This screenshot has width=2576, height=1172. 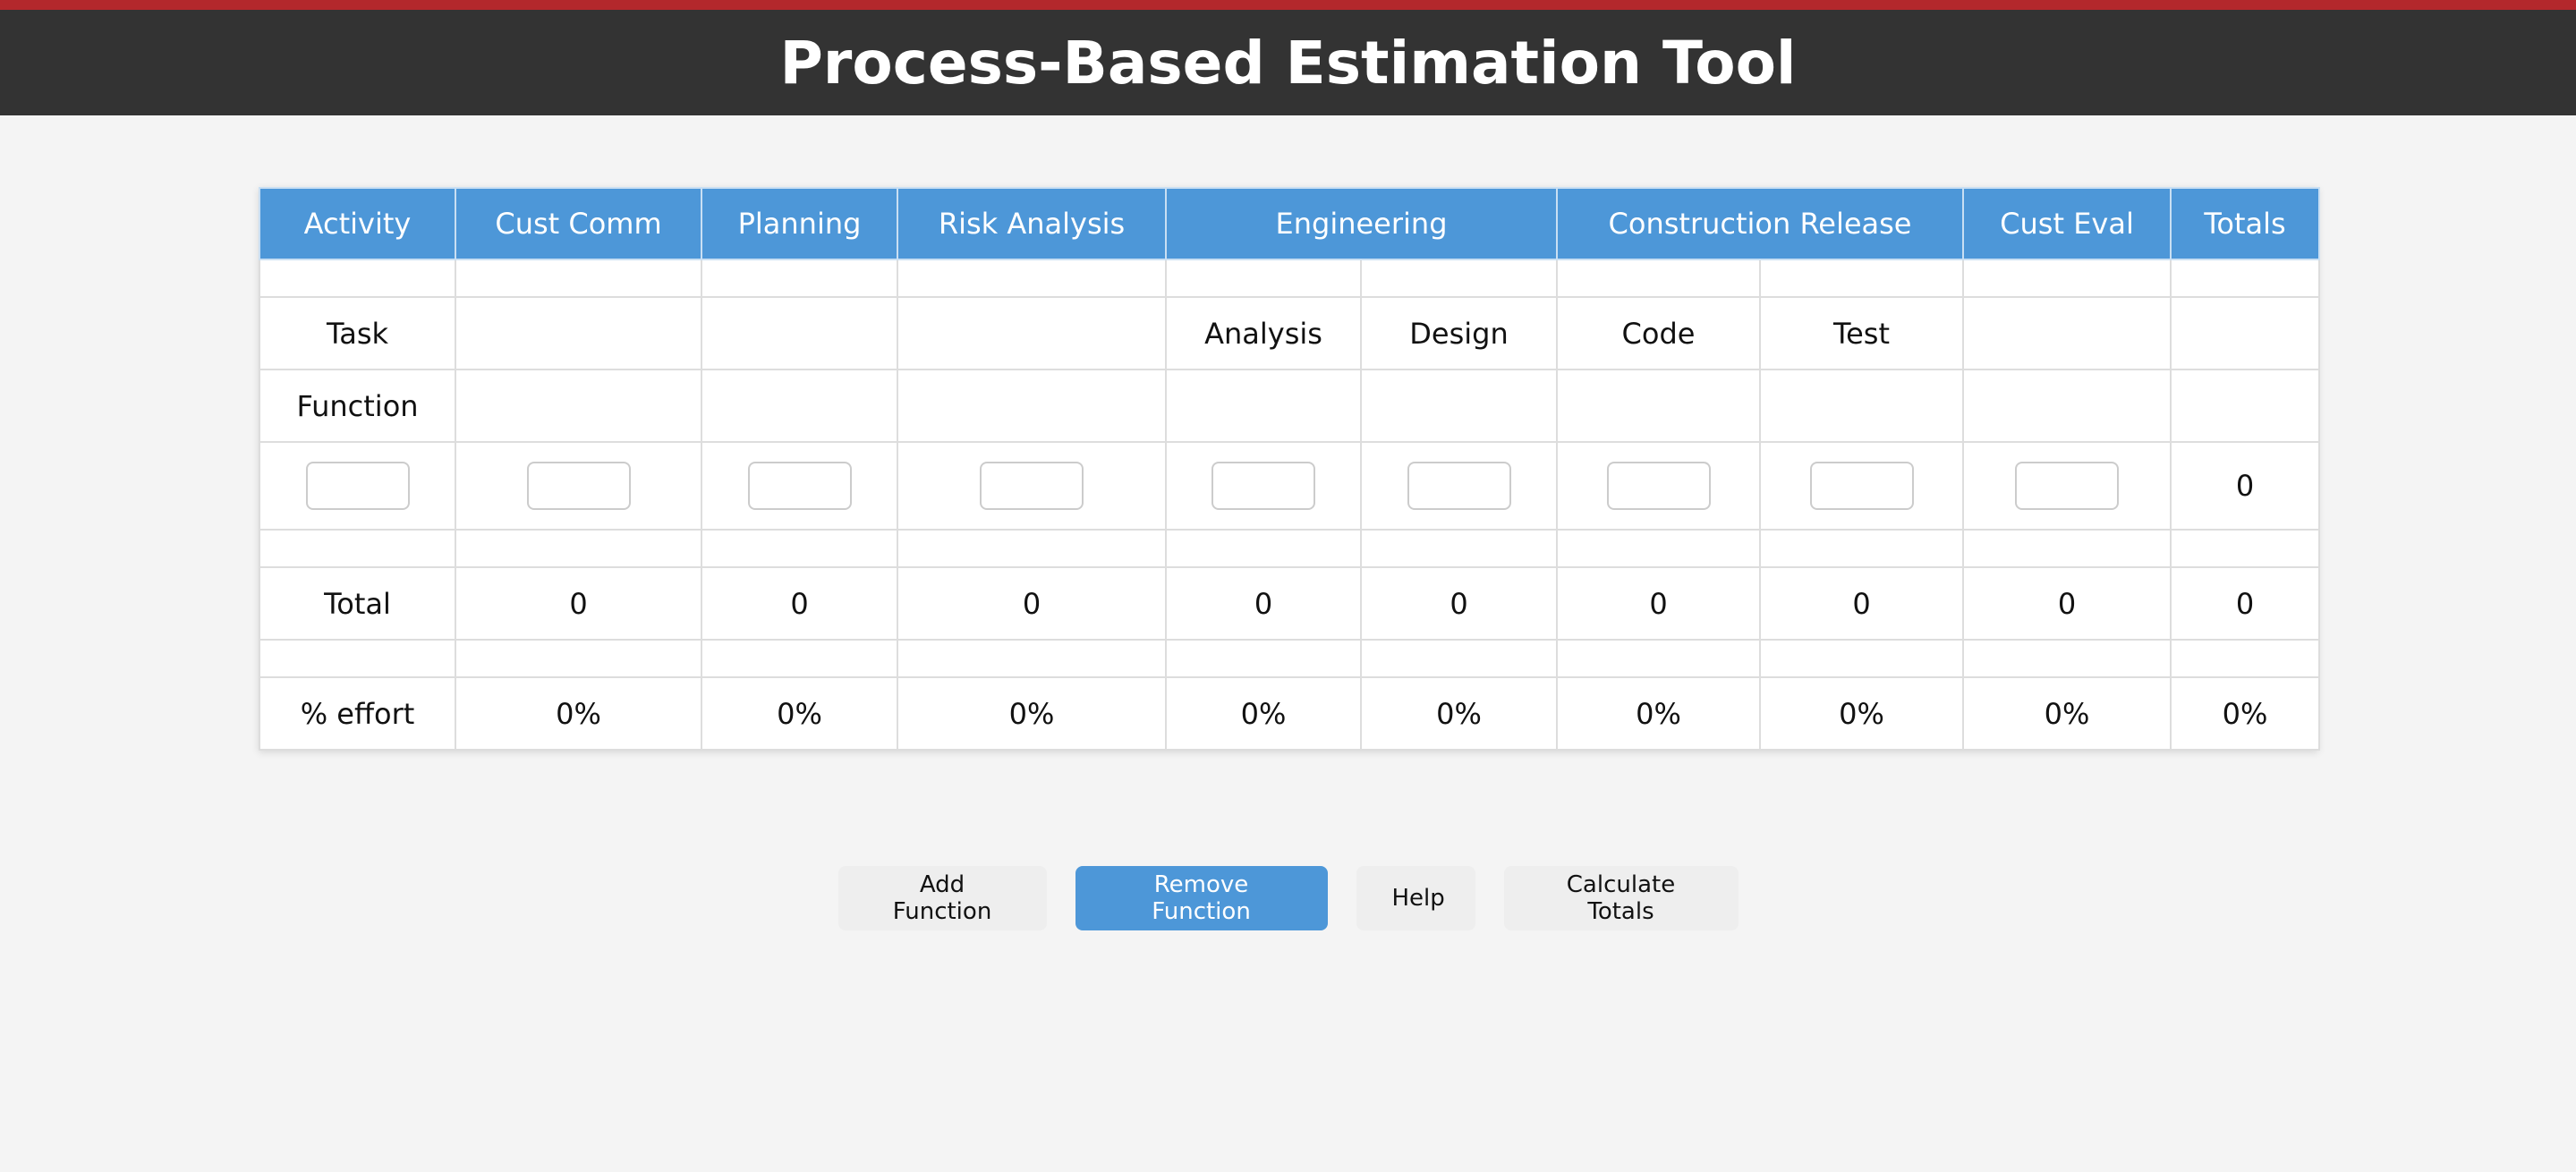 I want to click on task-row: Task Analysis Design Code Test, so click(x=1290, y=333).